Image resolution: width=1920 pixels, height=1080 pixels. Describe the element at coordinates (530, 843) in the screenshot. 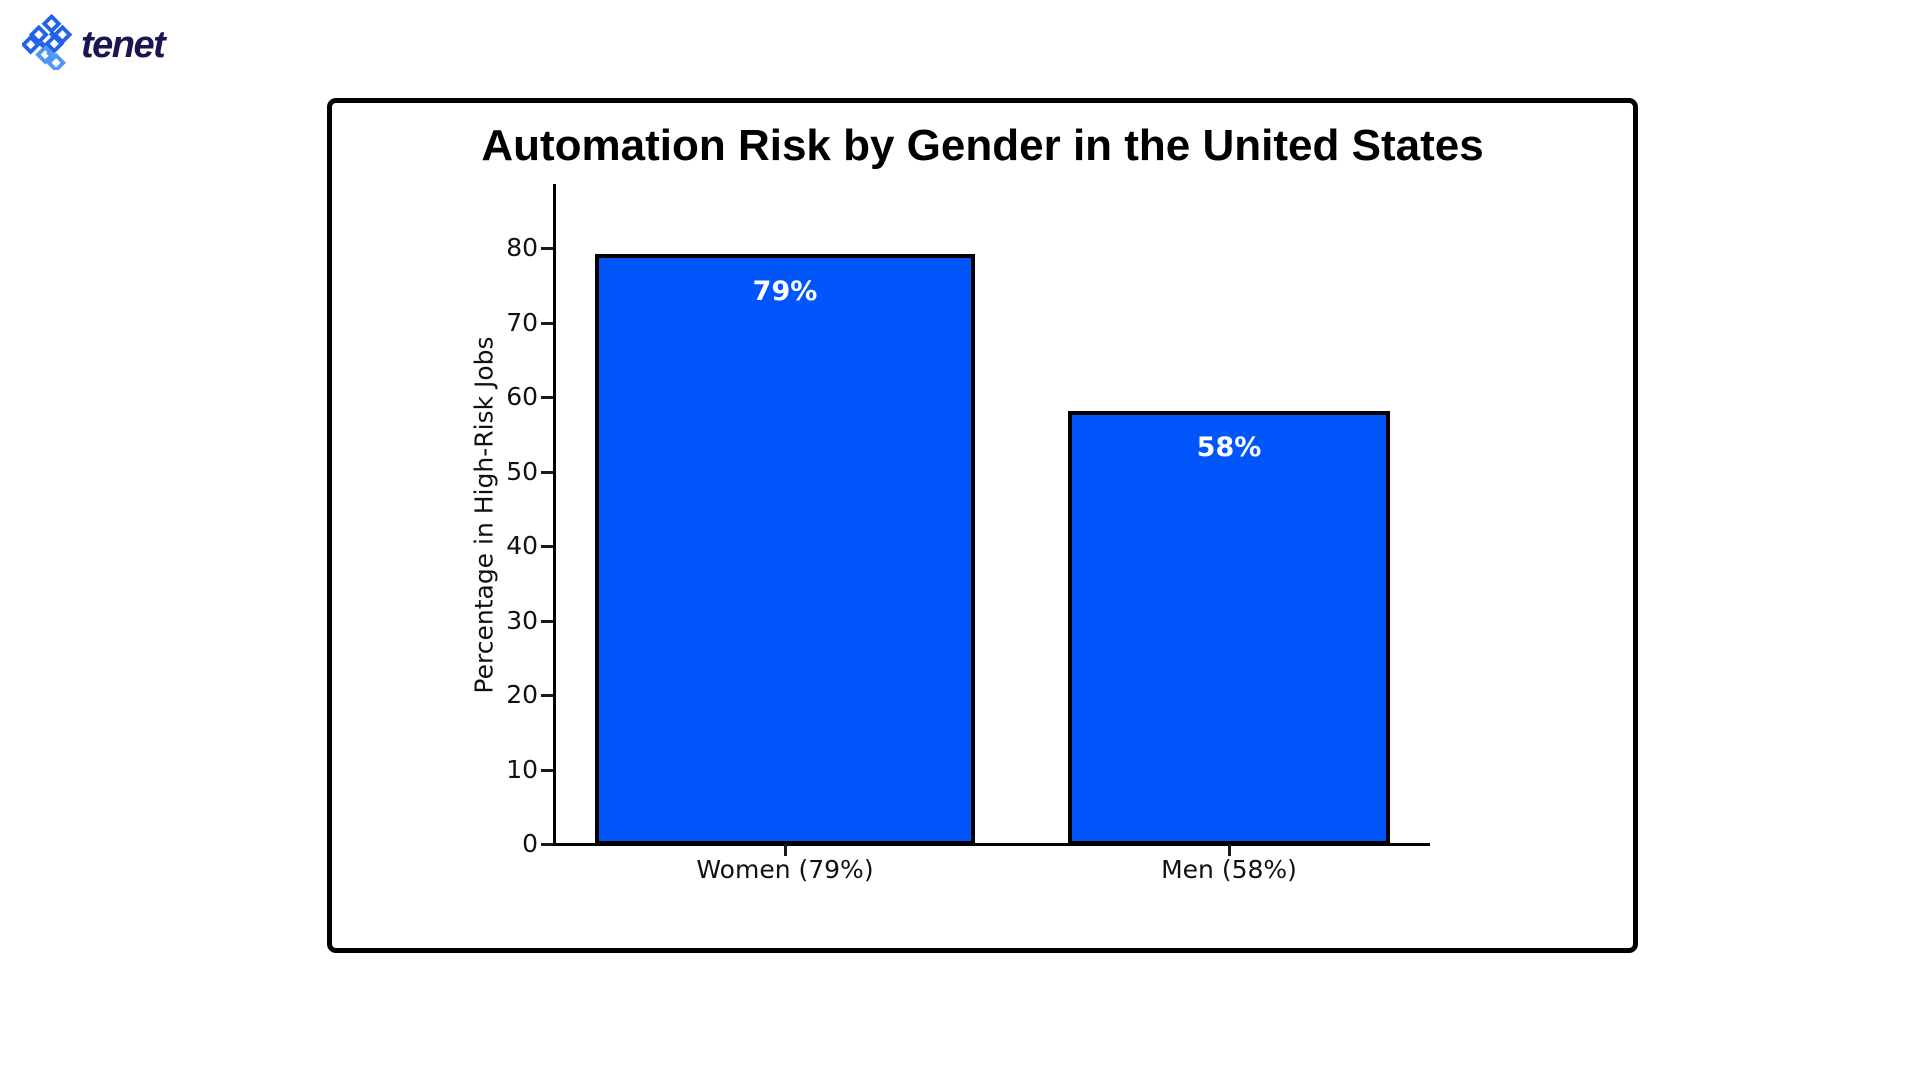

I see `y-tick-label: 0` at that location.